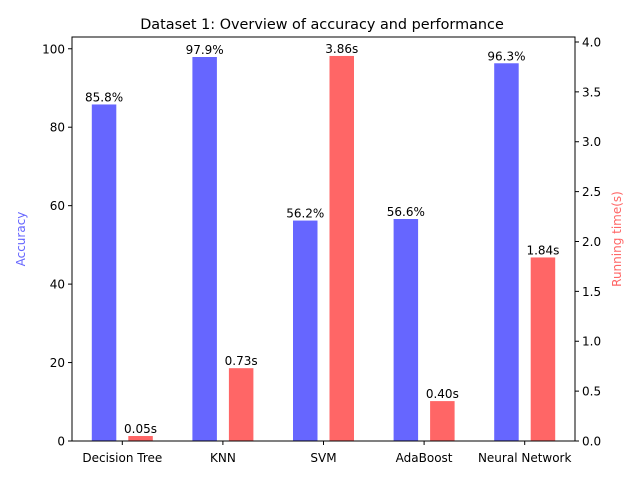  What do you see at coordinates (591, 292) in the screenshot?
I see `y2-tick-label: 1.5` at bounding box center [591, 292].